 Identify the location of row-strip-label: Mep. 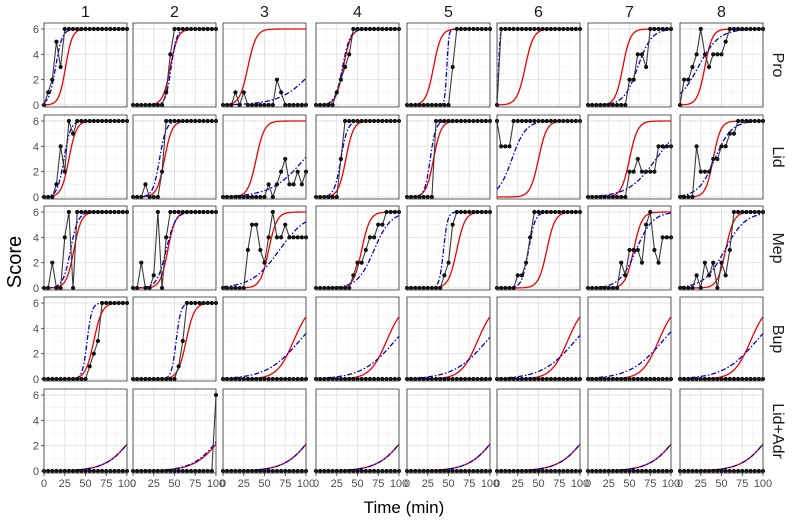
(777, 247).